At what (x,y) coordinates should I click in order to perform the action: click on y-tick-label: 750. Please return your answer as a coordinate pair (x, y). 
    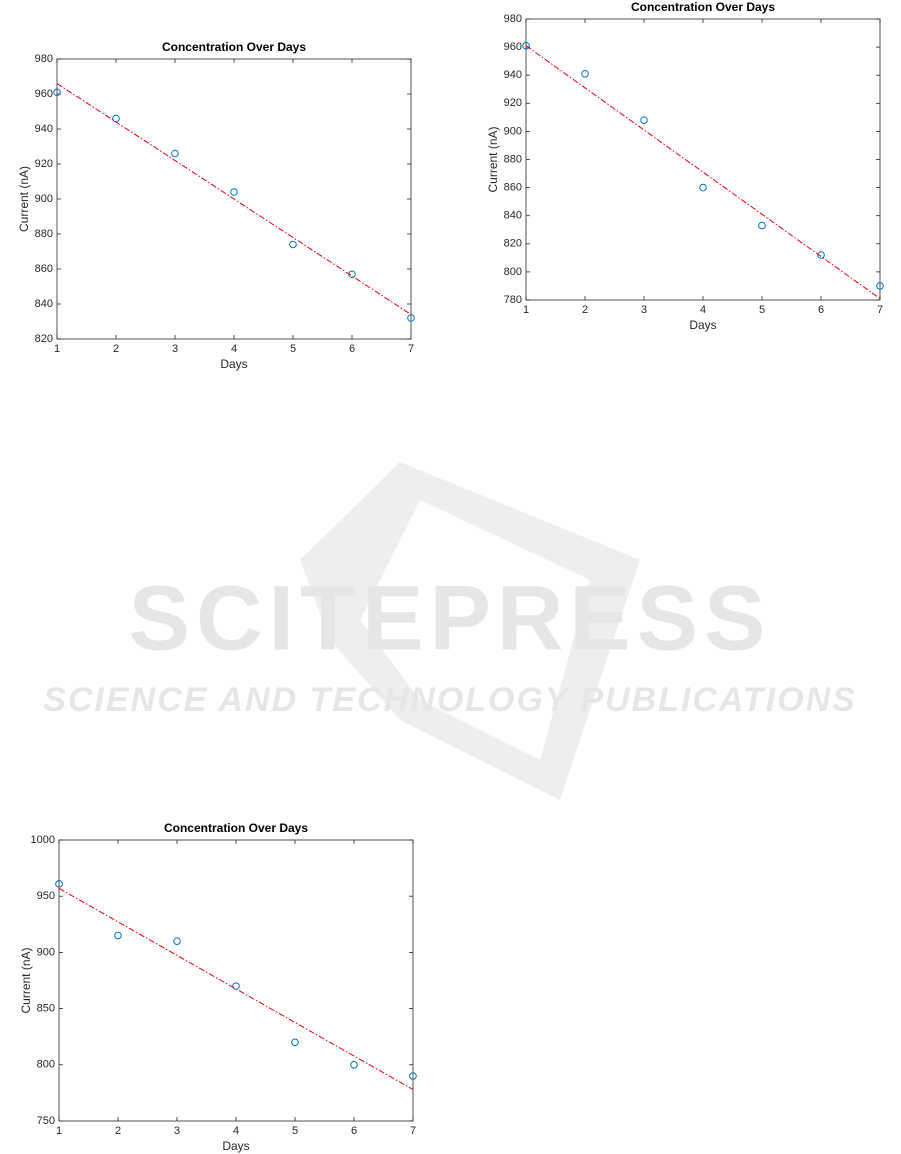
    Looking at the image, I should click on (46, 1121).